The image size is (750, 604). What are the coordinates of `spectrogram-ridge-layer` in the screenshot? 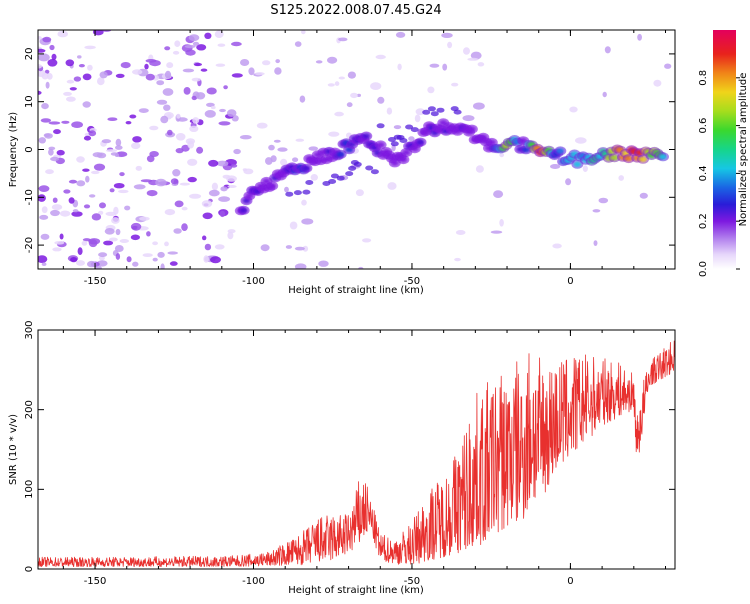 It's located at (451, 161).